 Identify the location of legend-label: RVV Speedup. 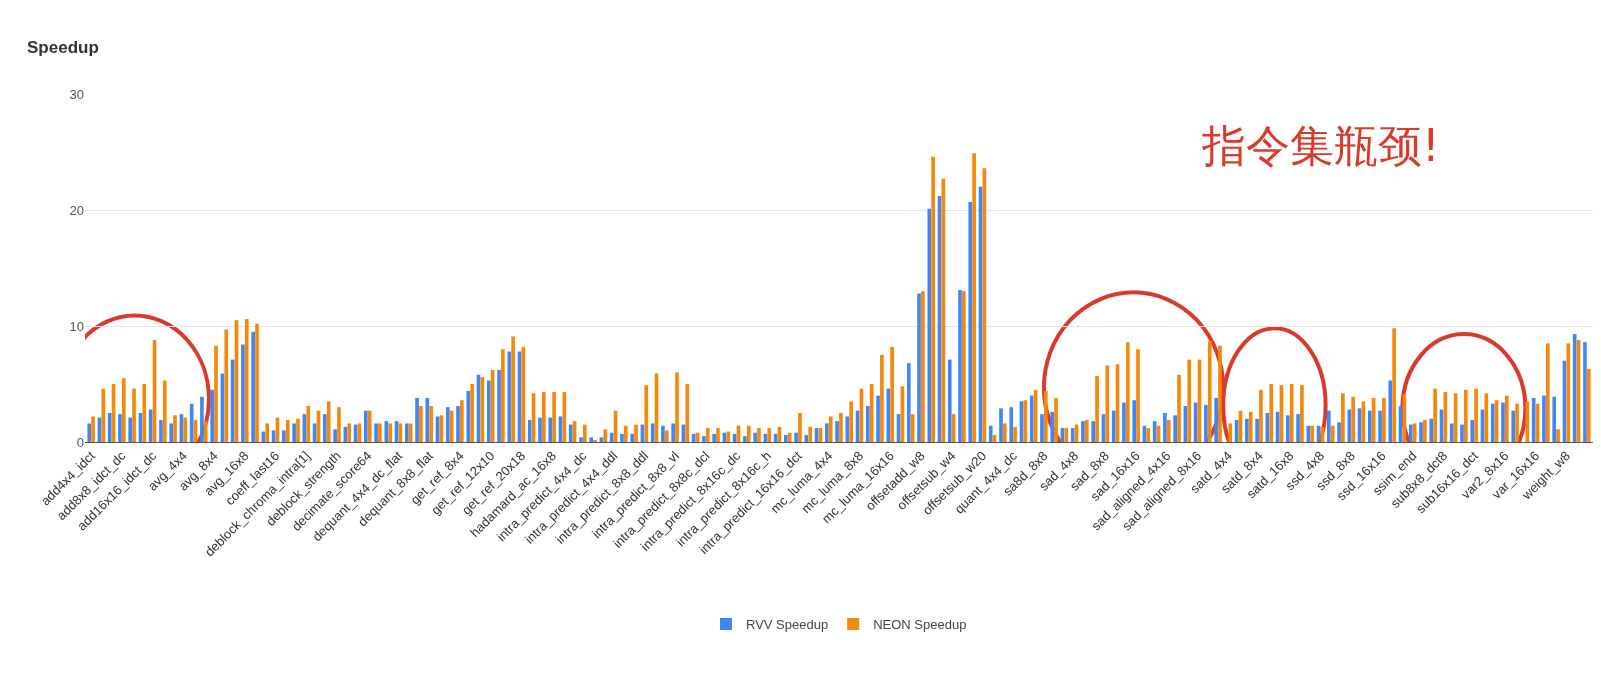
(787, 625).